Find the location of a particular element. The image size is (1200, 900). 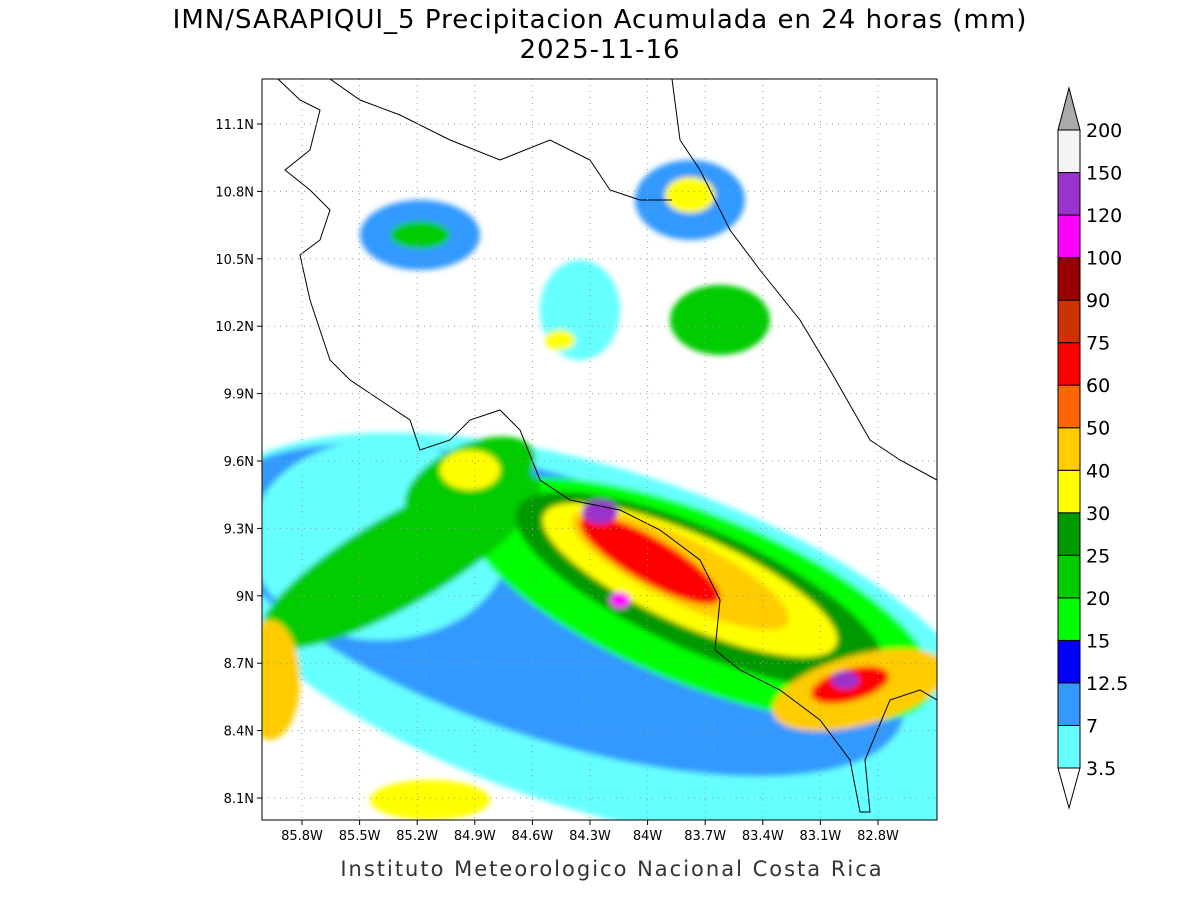

lon-tick-label: 84W is located at coordinates (648, 836).